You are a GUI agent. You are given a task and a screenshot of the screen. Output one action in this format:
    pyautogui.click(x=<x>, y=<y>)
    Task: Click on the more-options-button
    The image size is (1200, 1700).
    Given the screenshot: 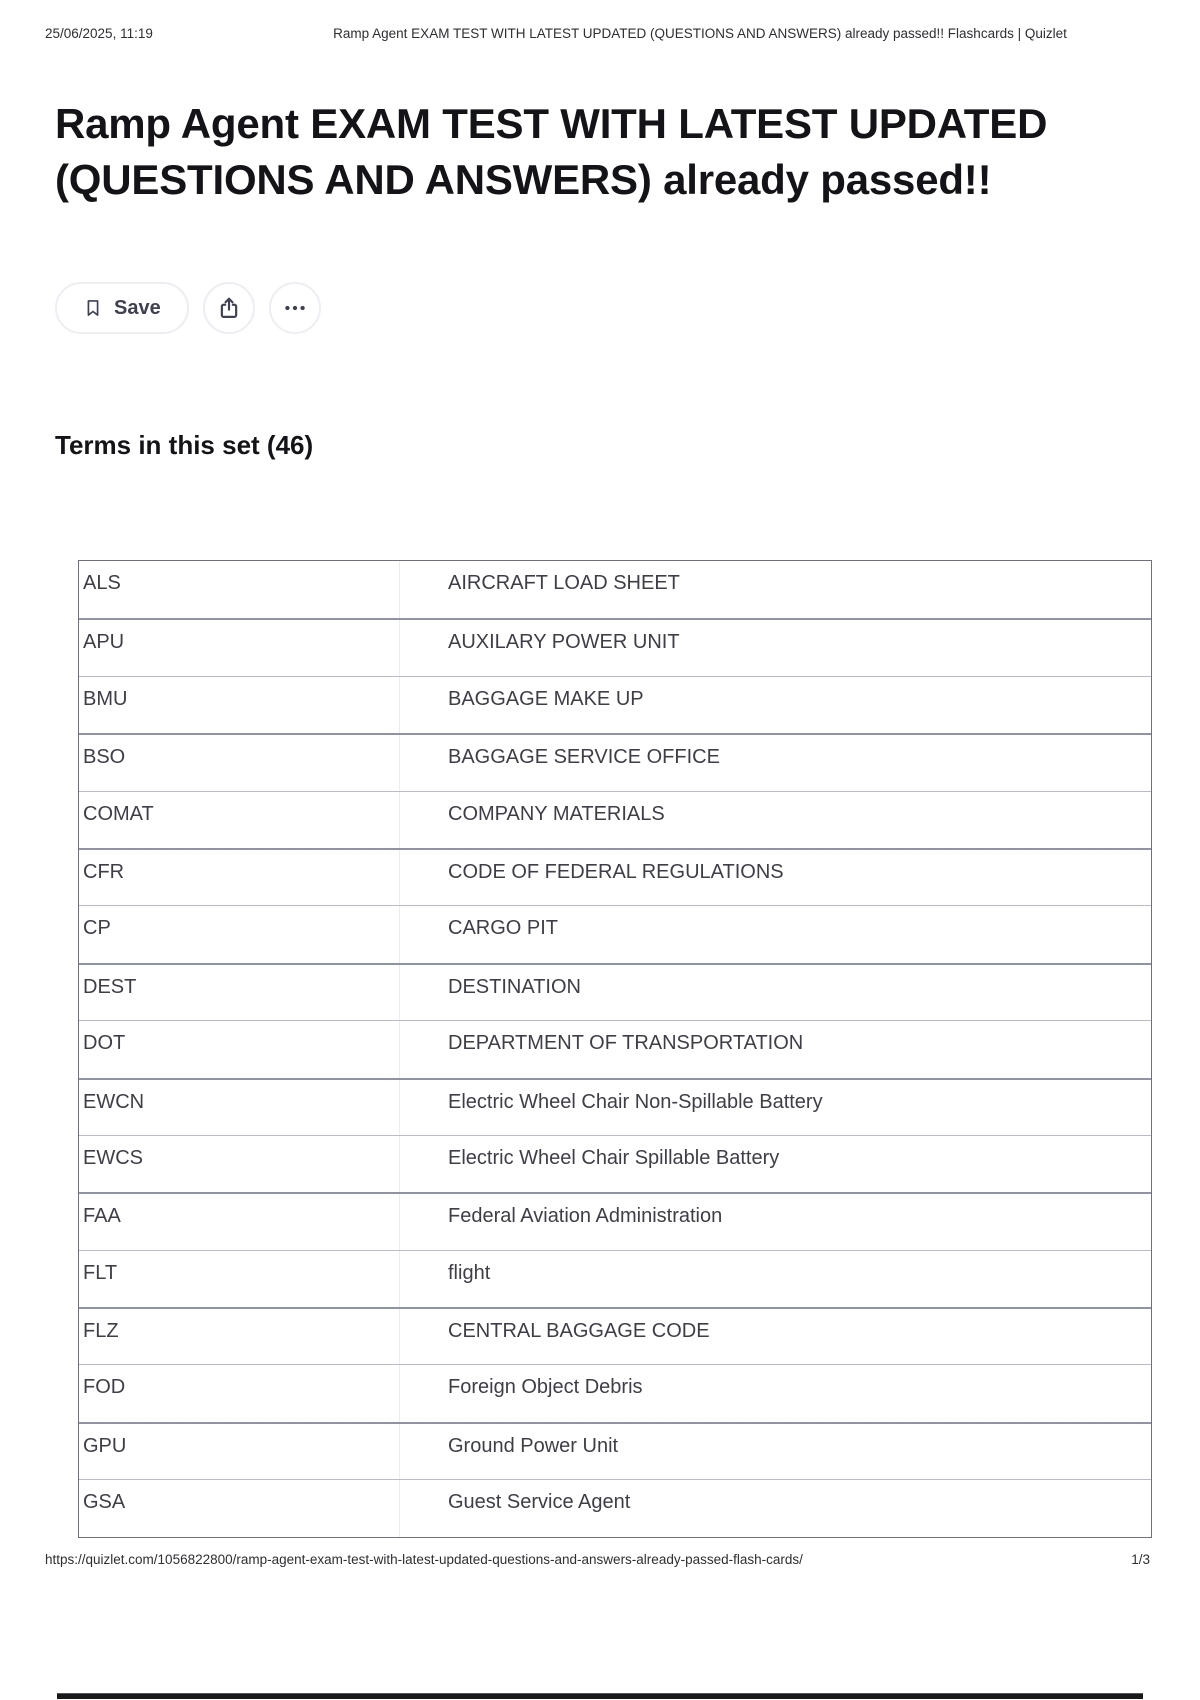 What is the action you would take?
    pyautogui.click(x=294, y=308)
    